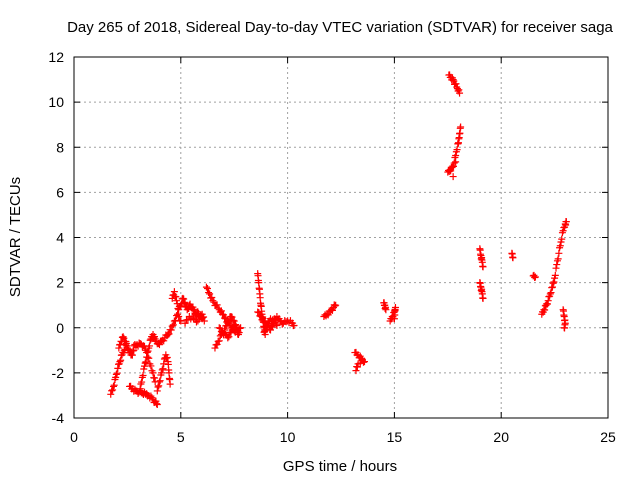 The width and height of the screenshot is (640, 480). Describe the element at coordinates (288, 437) in the screenshot. I see `x-tick-label: 10` at that location.